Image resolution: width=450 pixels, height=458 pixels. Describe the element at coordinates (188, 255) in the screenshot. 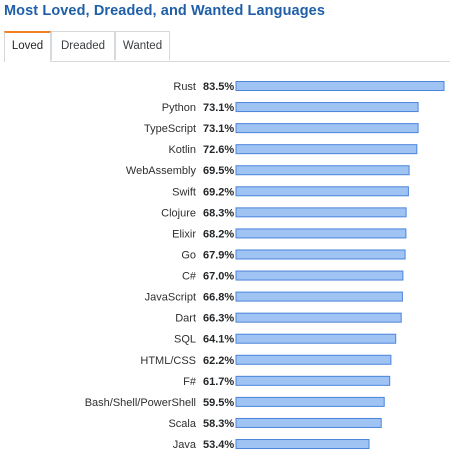

I see `category-label: Go` at that location.